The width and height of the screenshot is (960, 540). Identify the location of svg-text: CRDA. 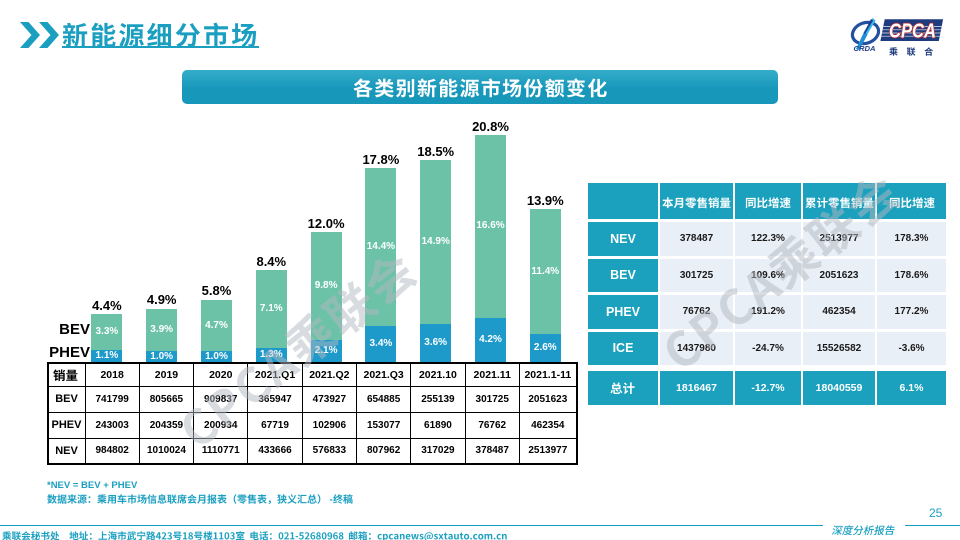
(865, 49).